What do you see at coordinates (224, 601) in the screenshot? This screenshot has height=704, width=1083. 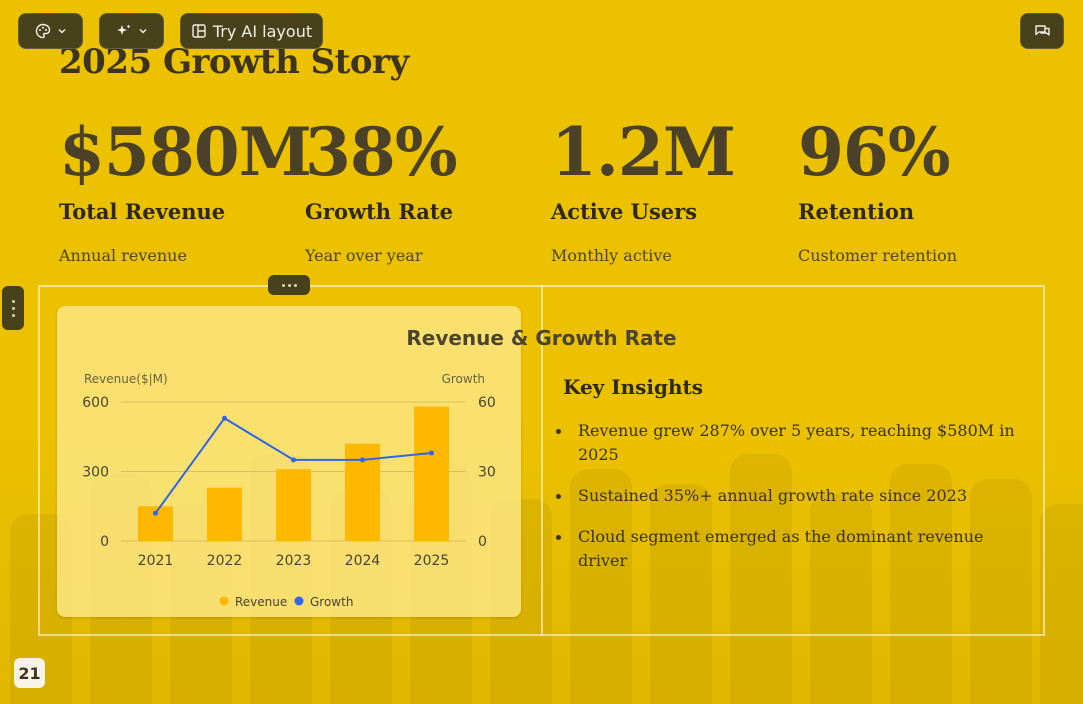 I see `legend-swatch-revenue` at bounding box center [224, 601].